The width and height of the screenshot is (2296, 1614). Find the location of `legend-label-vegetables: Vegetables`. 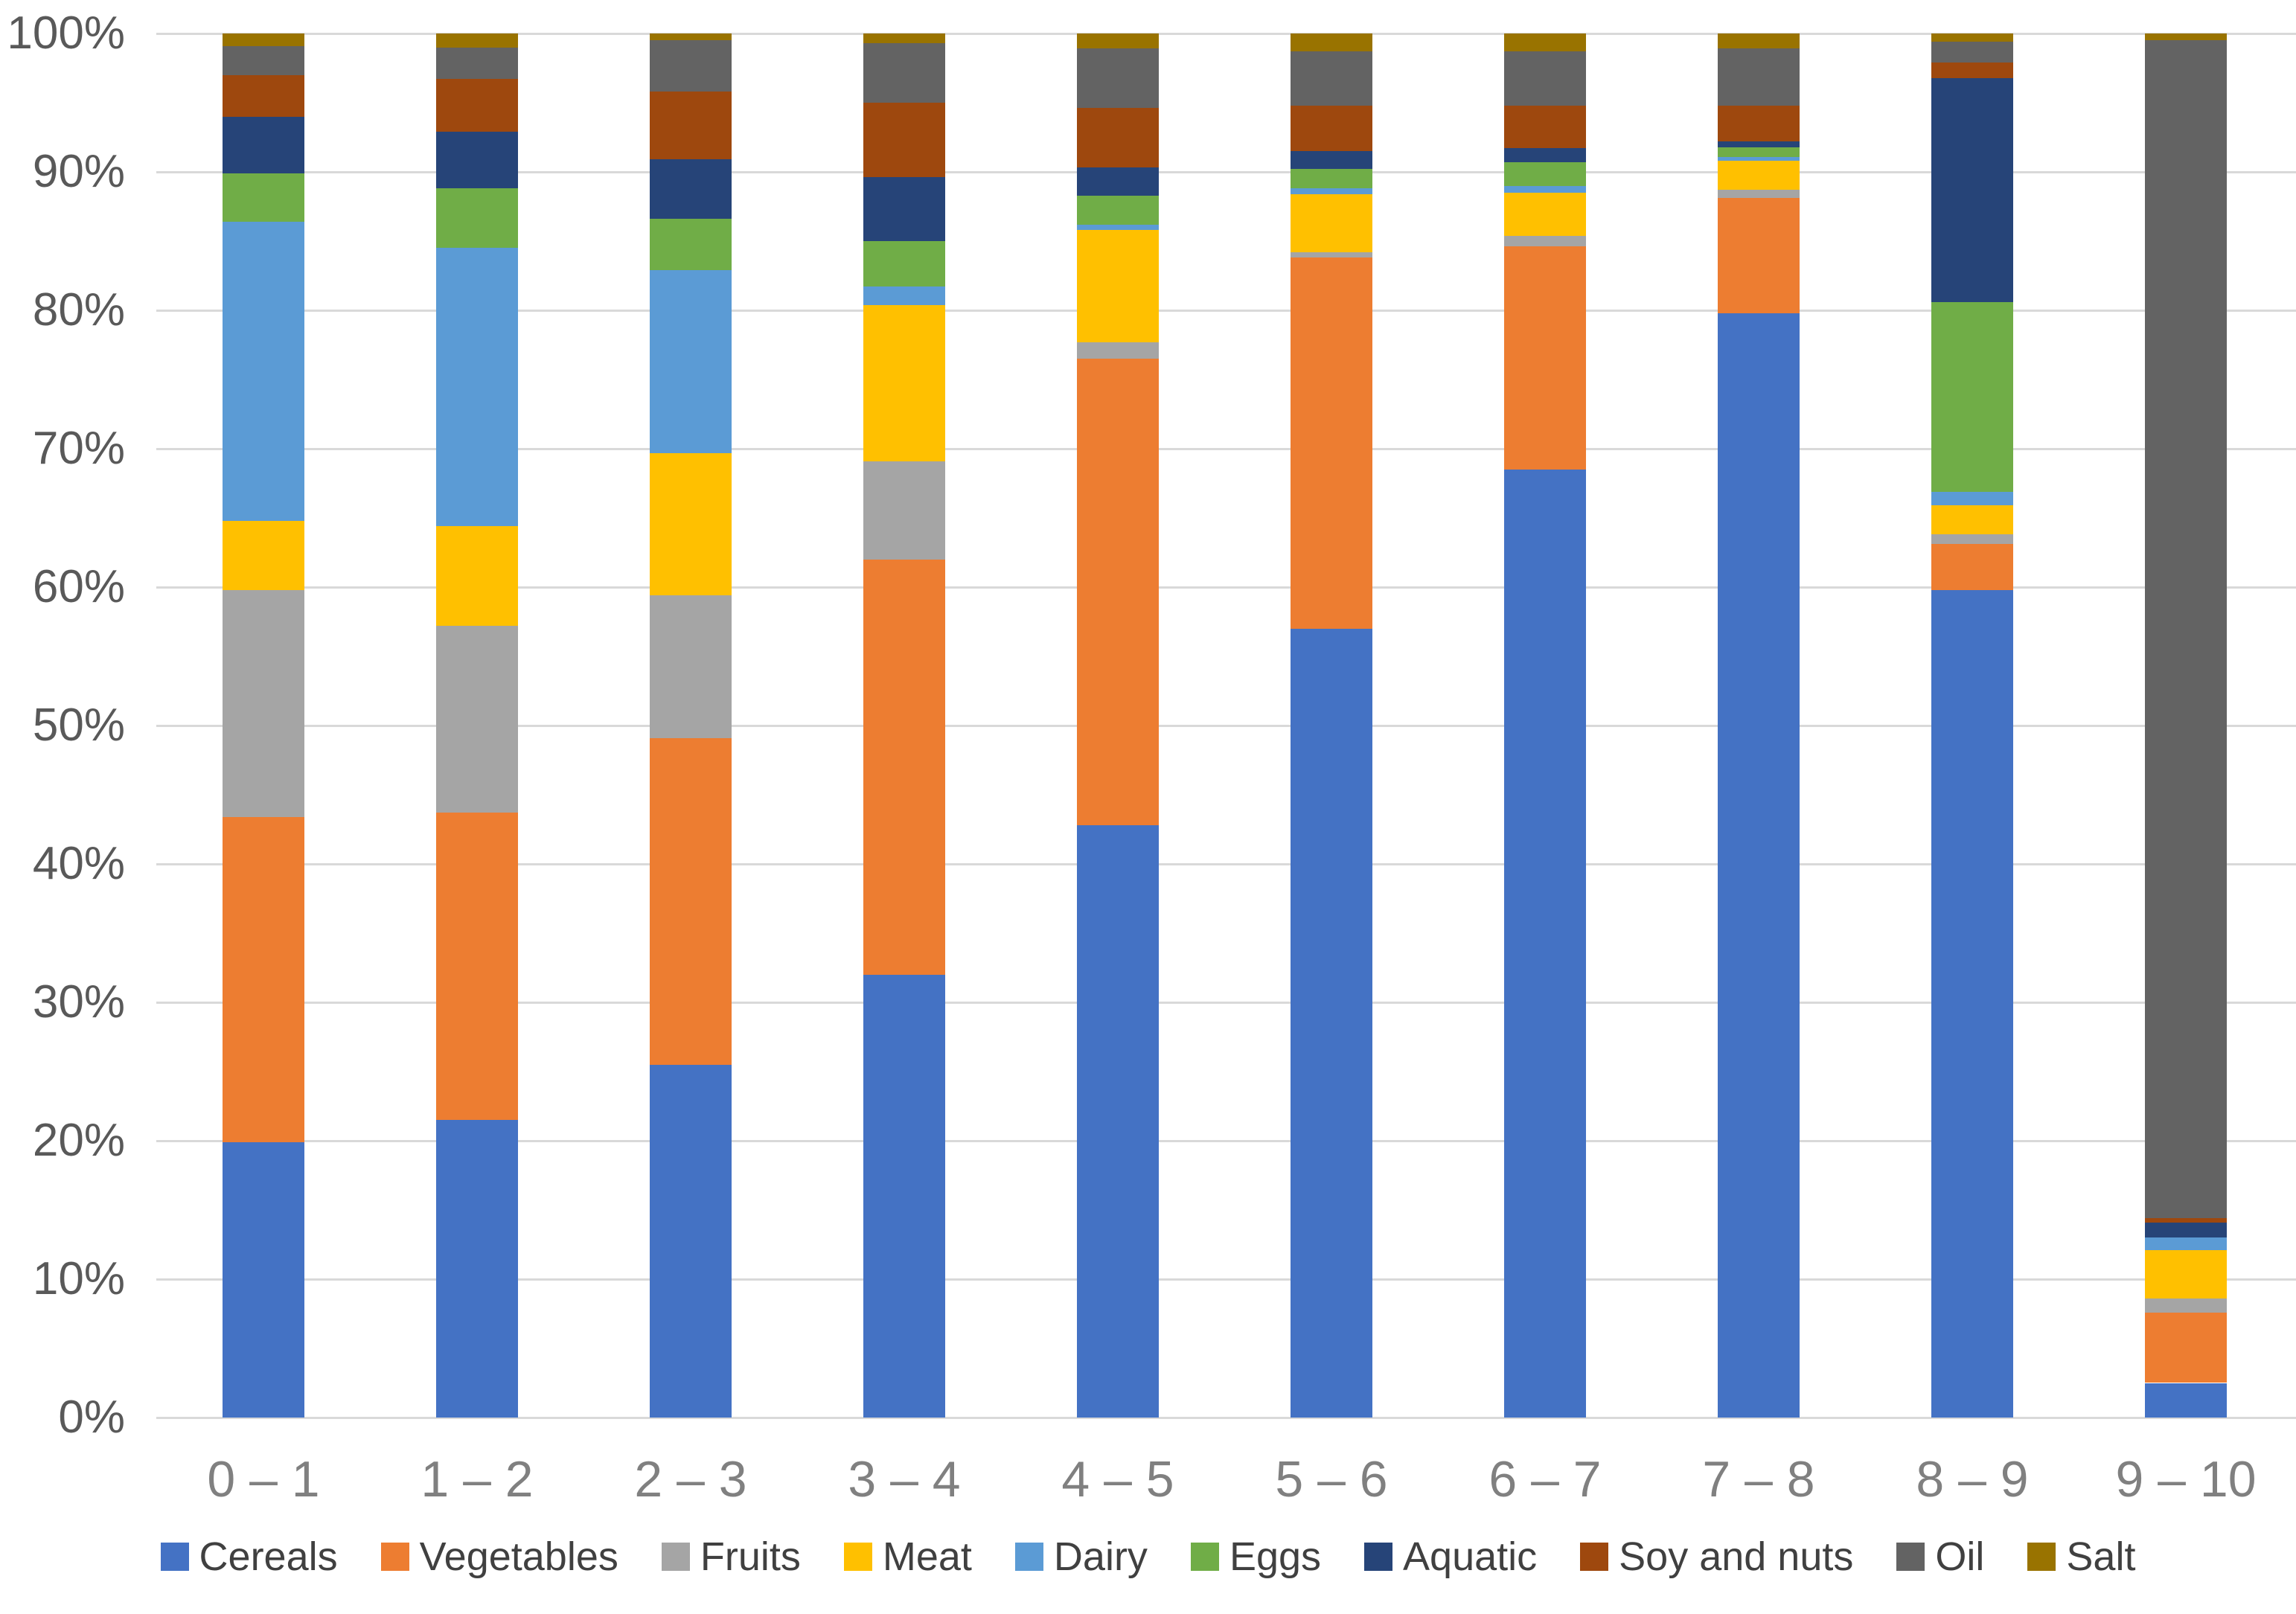

legend-label-vegetables: Vegetables is located at coordinates (518, 1556).